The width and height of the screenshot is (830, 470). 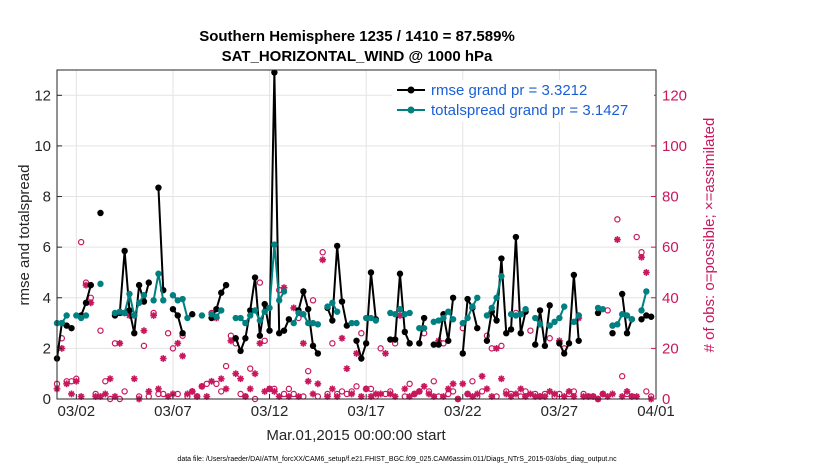 What do you see at coordinates (173, 411) in the screenshot?
I see `x-tick-label: 03/07` at bounding box center [173, 411].